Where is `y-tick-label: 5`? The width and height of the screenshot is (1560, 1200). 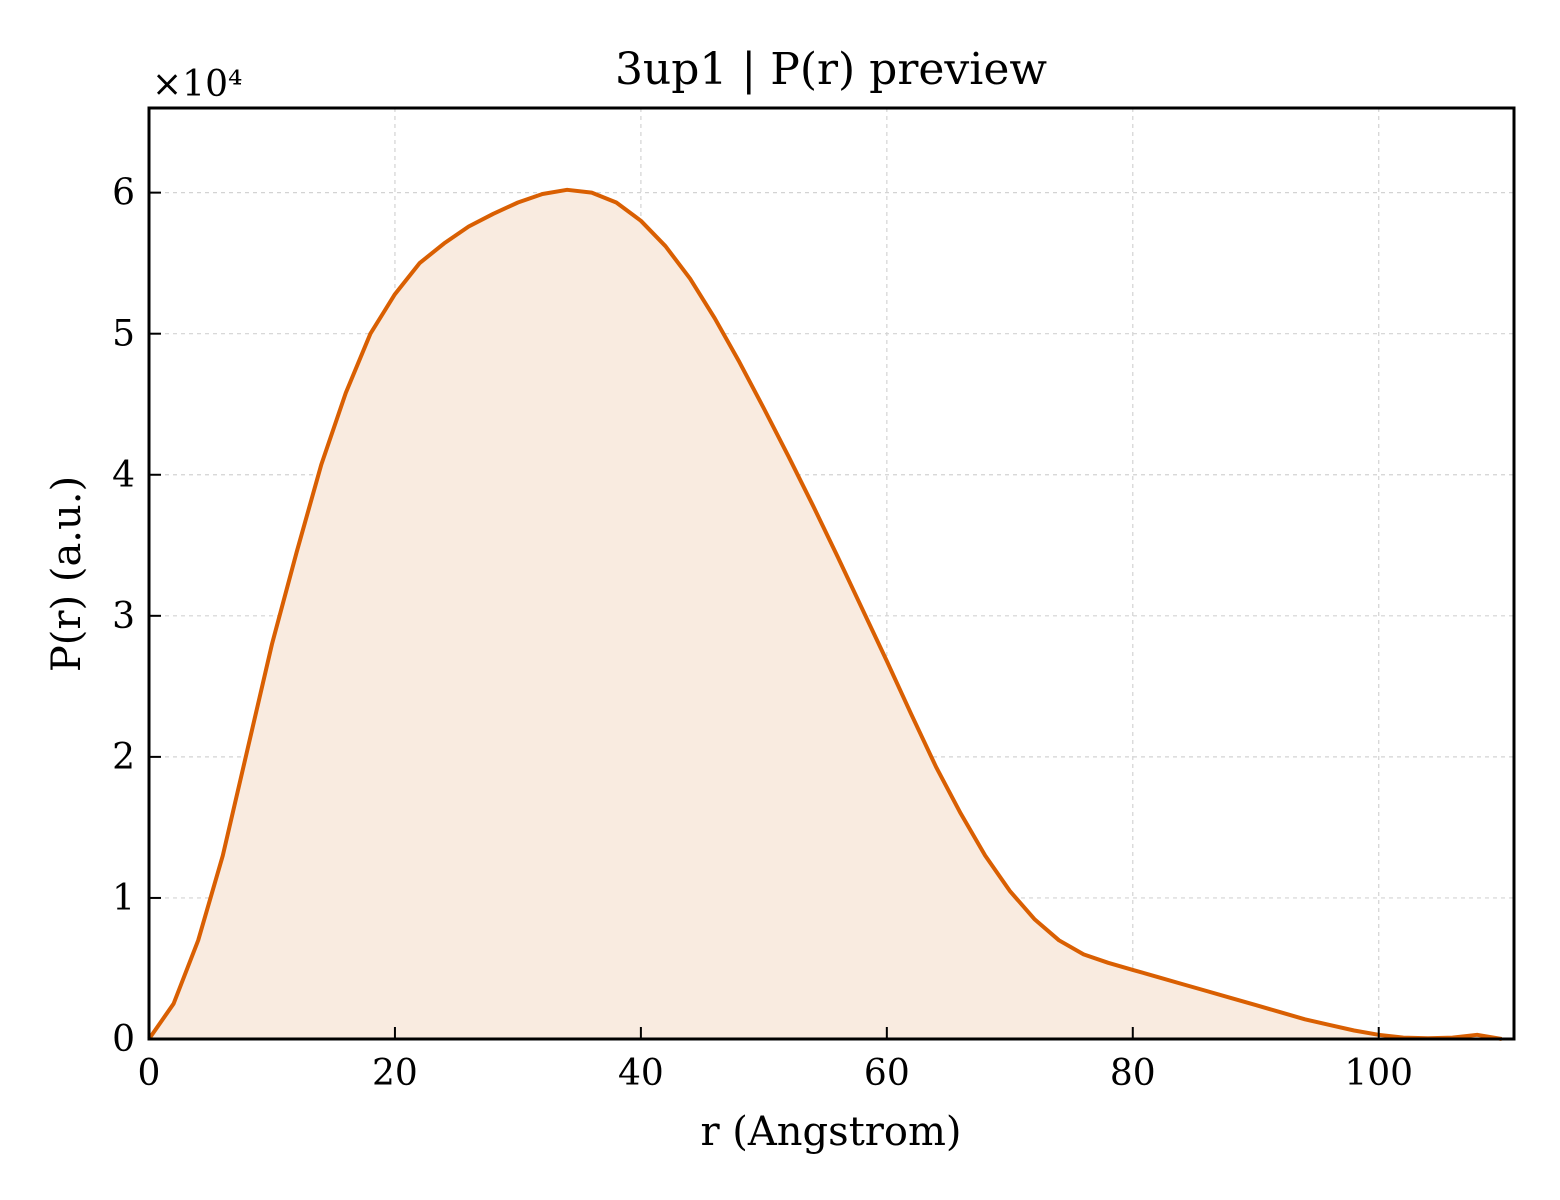 y-tick-label: 5 is located at coordinates (123, 334).